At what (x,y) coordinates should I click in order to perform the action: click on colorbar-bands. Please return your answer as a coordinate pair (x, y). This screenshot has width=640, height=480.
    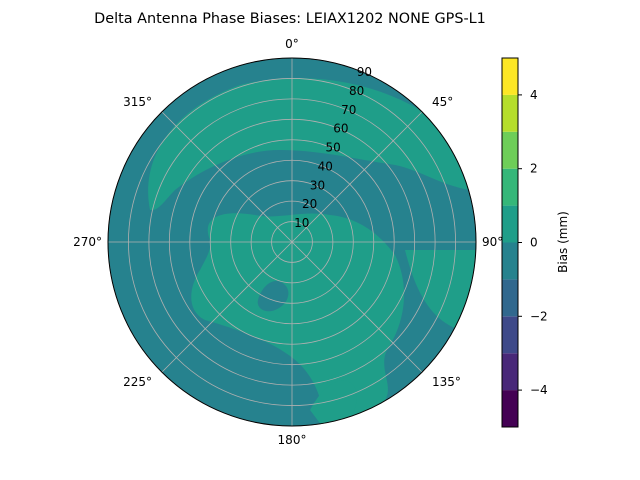
    Looking at the image, I should click on (510, 242).